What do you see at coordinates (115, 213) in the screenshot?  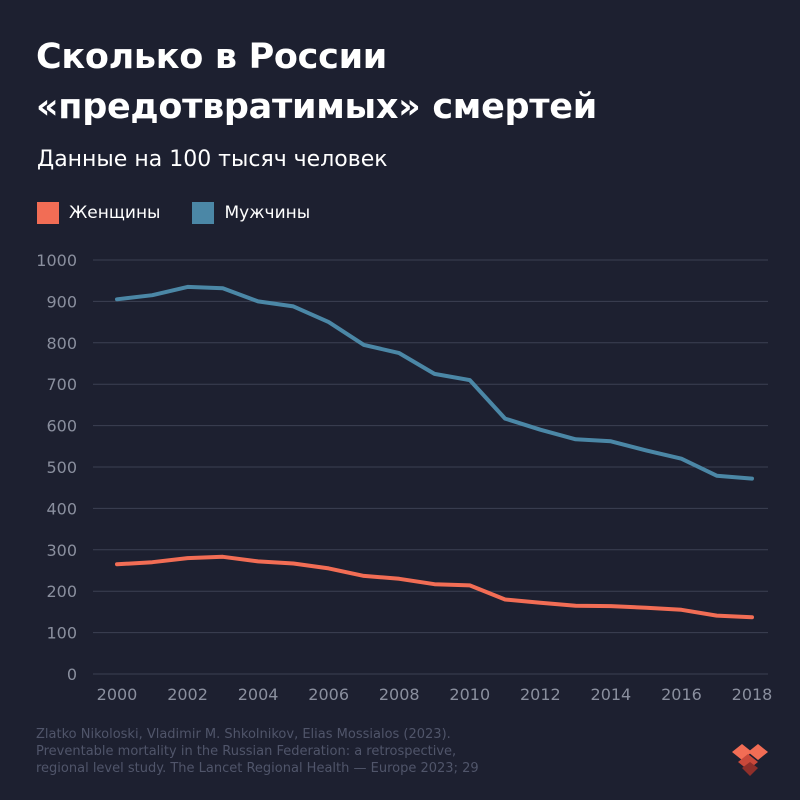 I see `legend-label-women: Женщины` at bounding box center [115, 213].